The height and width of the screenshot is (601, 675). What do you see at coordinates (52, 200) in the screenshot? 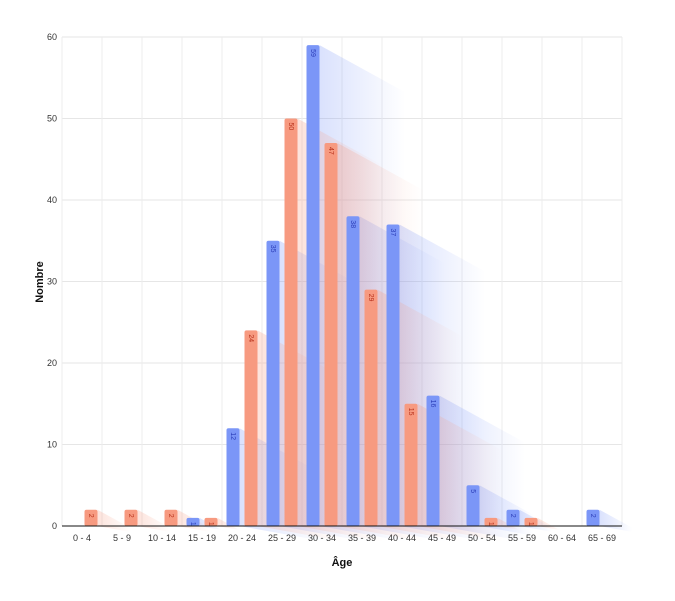
I see `y-tick-label: 40` at bounding box center [52, 200].